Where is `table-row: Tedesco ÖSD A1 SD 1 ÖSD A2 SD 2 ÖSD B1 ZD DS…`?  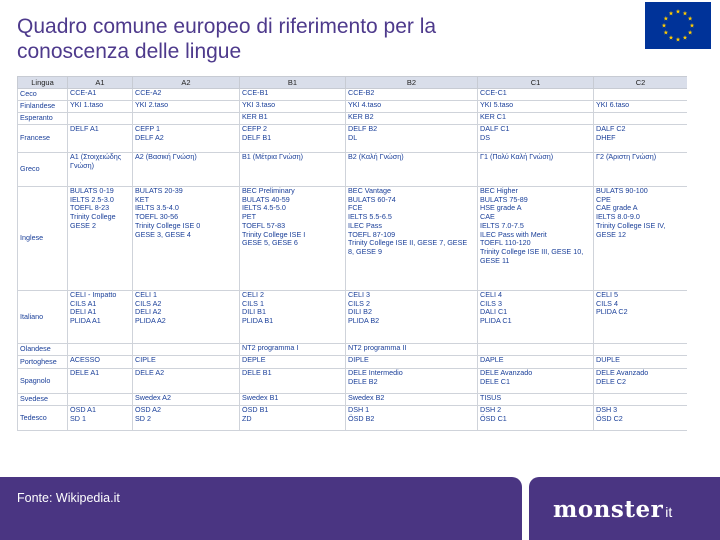 table-row: Tedesco ÖSD A1 SD 1 ÖSD A2 SD 2 ÖSD B1 ZD DS… is located at coordinates (352, 418).